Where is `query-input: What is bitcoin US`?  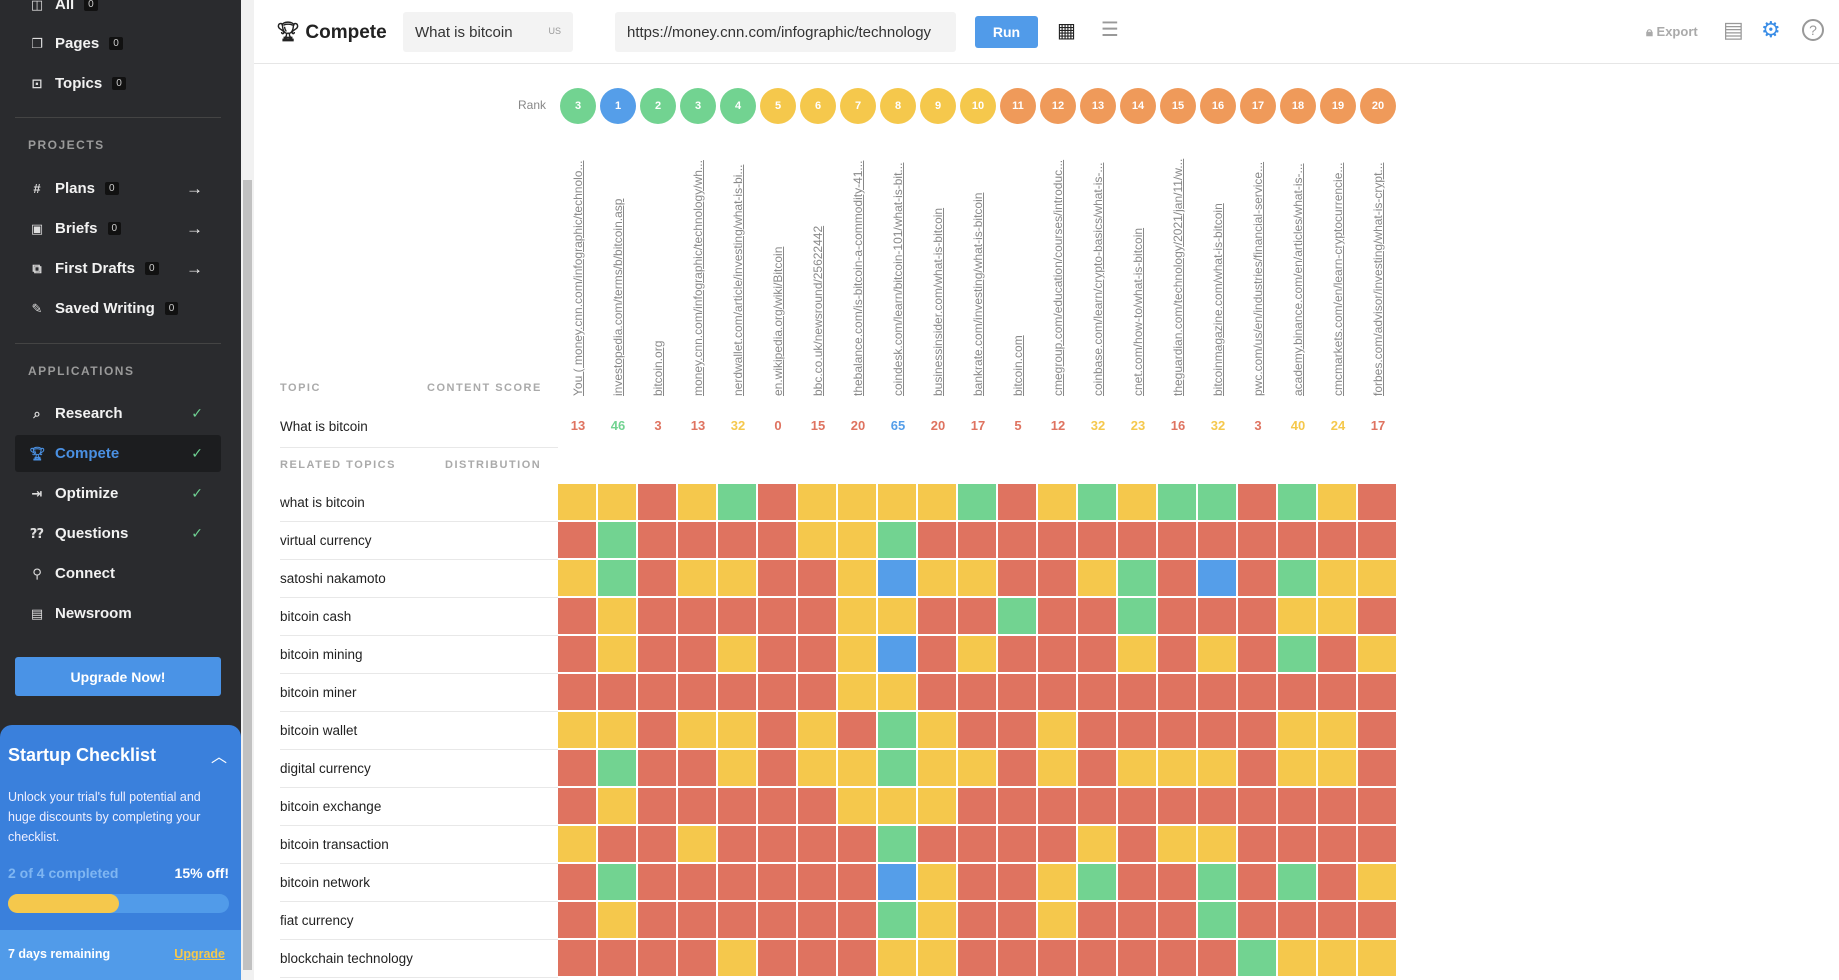
query-input: What is bitcoin US is located at coordinates (488, 32).